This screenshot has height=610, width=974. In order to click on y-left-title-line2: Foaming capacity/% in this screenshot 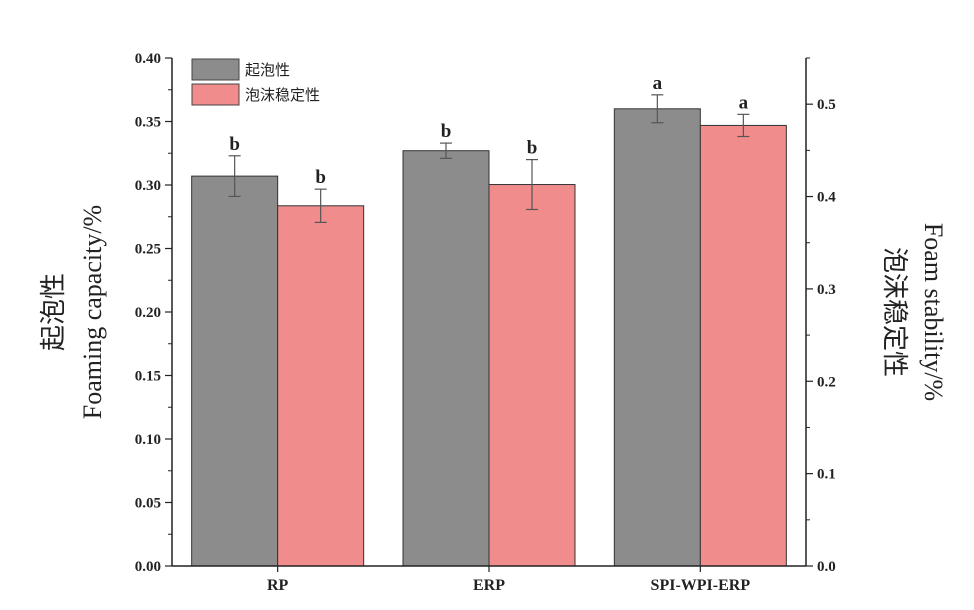, I will do `click(92, 312)`.